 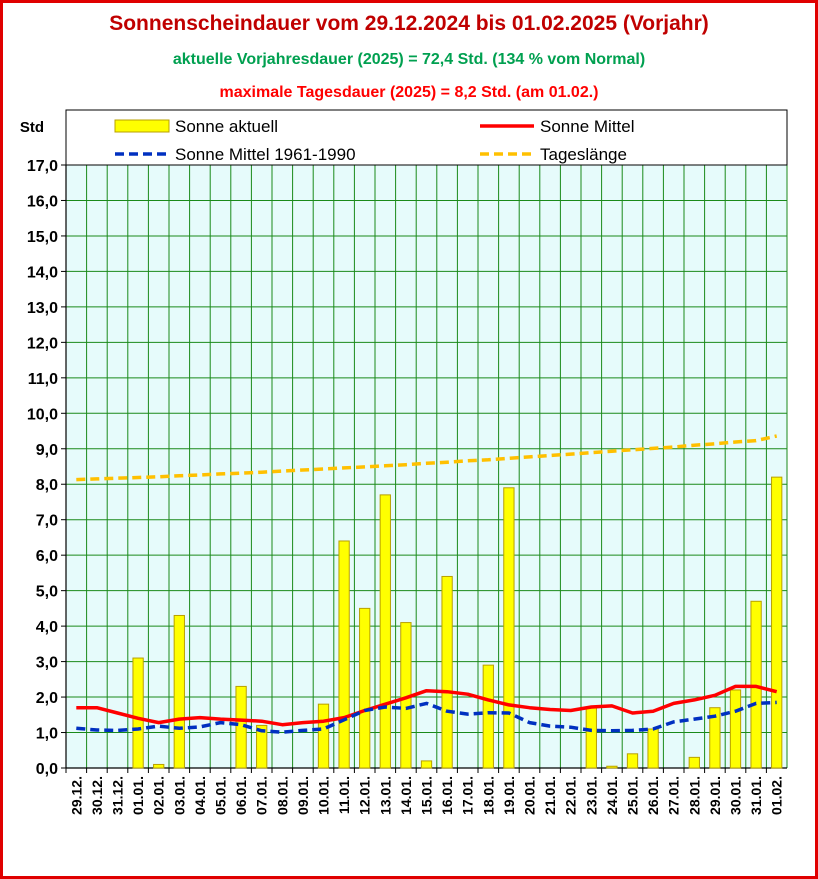 What do you see at coordinates (226, 126) in the screenshot?
I see `legend-label: Sonne aktuell` at bounding box center [226, 126].